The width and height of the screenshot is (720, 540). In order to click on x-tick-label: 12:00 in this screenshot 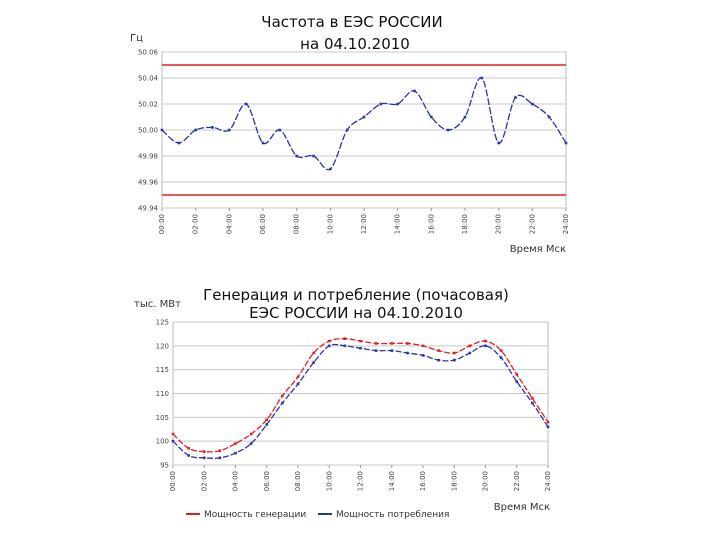, I will do `click(361, 481)`.